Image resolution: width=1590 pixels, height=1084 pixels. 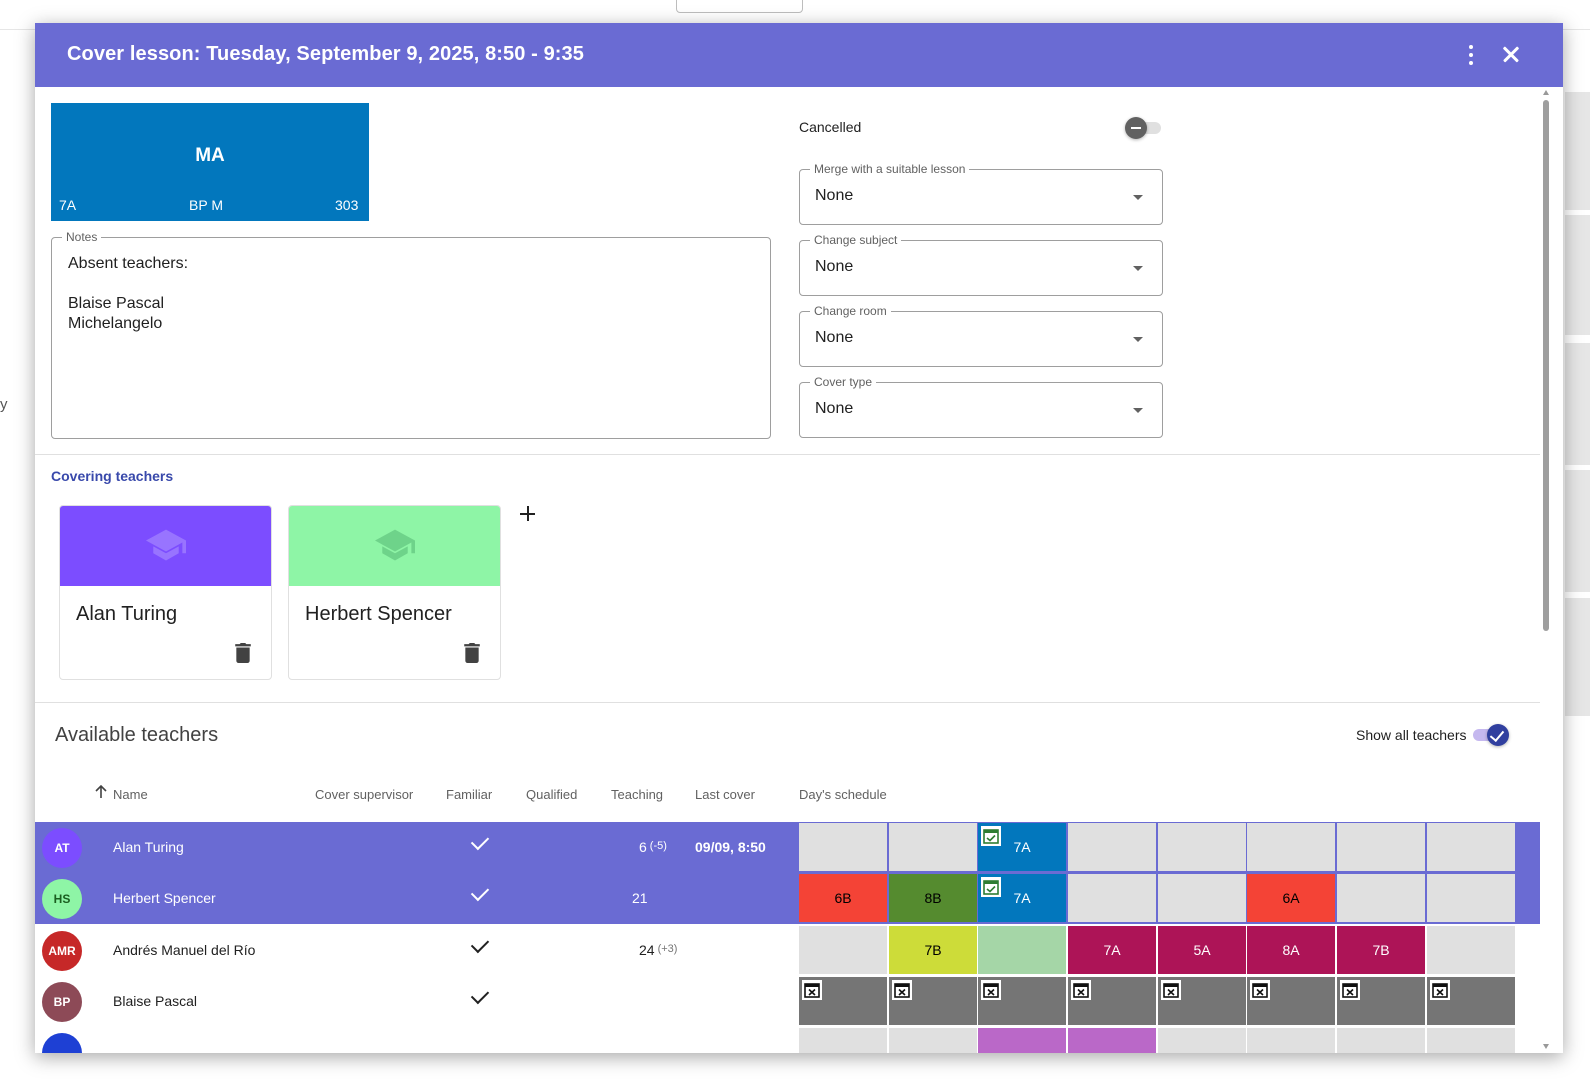 What do you see at coordinates (991, 836) in the screenshot?
I see `calendar-check-icon` at bounding box center [991, 836].